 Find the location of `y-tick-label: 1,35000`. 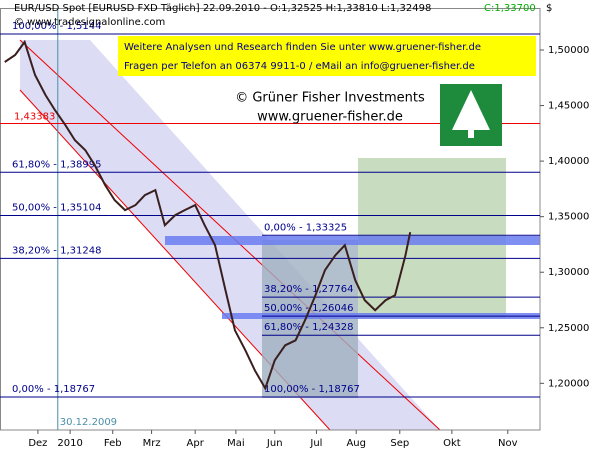

y-tick-label: 1,35000 is located at coordinates (568, 217).